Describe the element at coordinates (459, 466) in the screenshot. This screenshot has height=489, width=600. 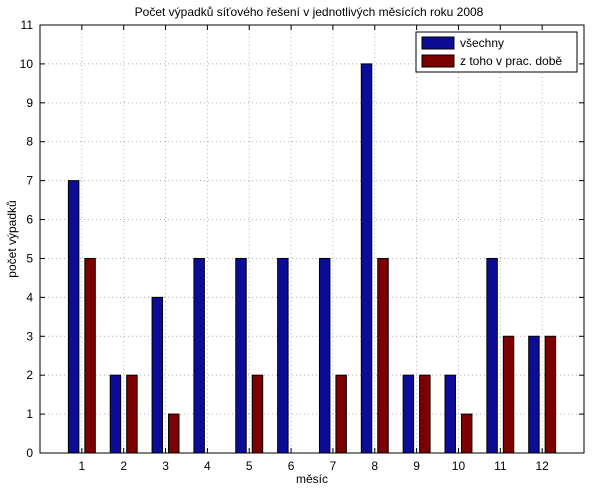
I see `x-tick-label: 10` at that location.